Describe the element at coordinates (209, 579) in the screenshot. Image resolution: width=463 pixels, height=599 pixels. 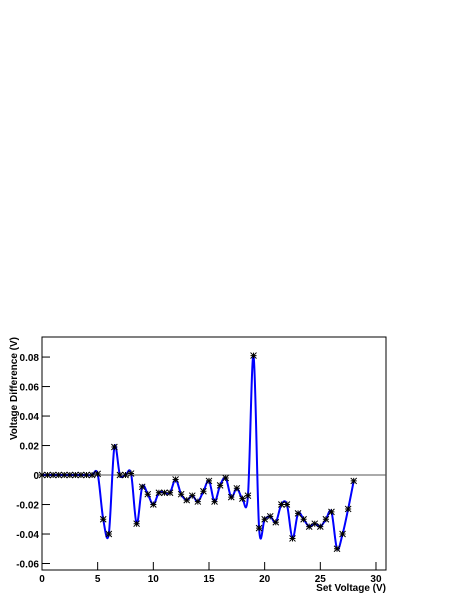
I see `x-tick-label: 15` at that location.